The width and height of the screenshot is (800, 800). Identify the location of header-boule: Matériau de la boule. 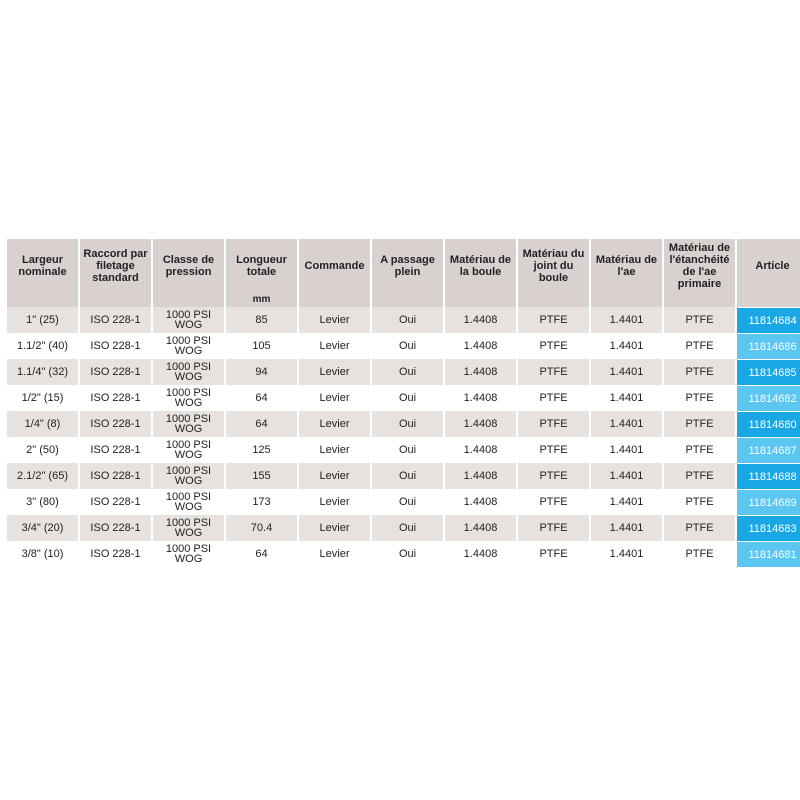
(480, 265).